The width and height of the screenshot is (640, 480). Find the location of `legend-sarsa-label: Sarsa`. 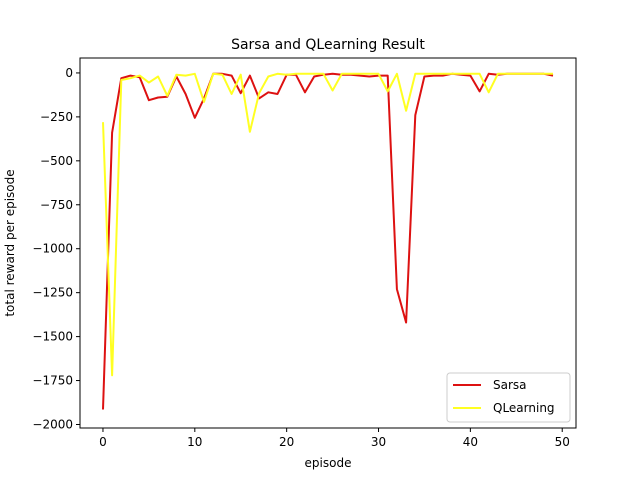

legend-sarsa-label: Sarsa is located at coordinates (510, 385).